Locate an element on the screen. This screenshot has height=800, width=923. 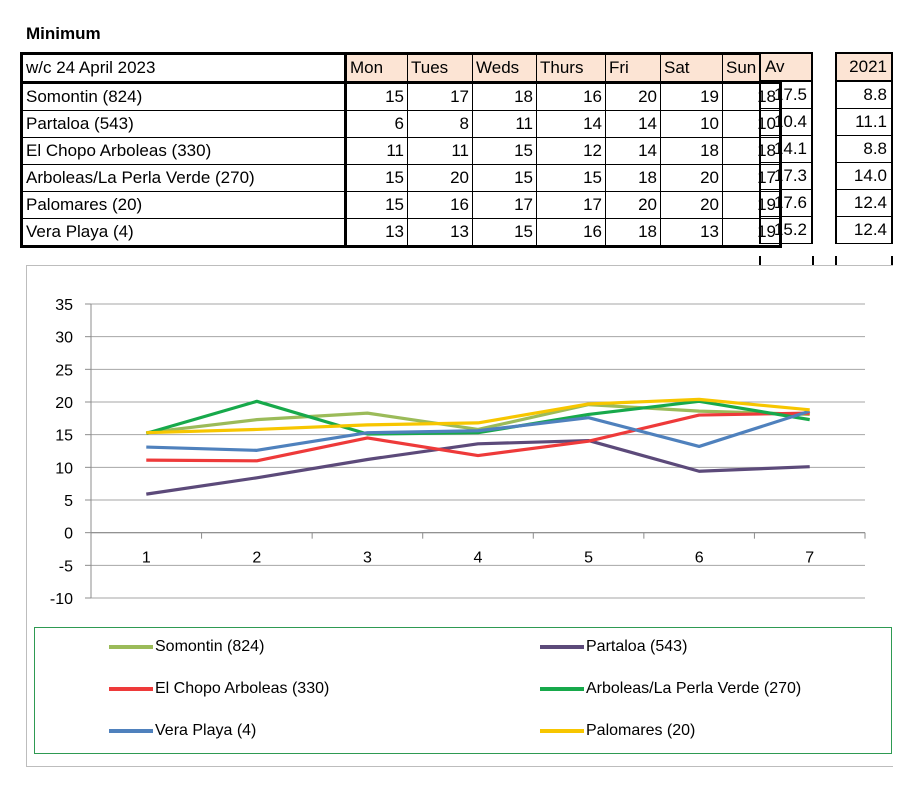
average-column: Av 17.5 10.4 14.1 17.3 17.6 15.2 is located at coordinates (786, 148).